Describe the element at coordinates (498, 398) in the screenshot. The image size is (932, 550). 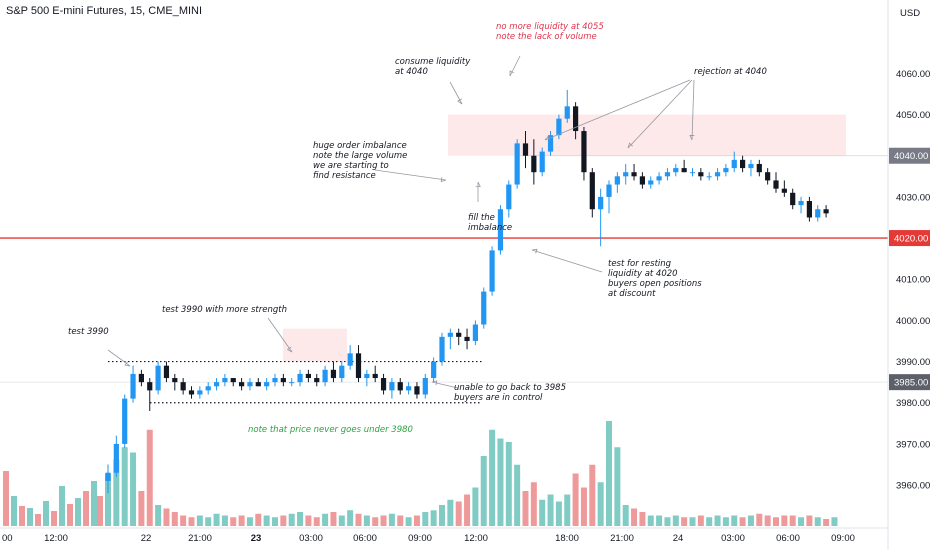
I see `annotation-text: buyers are in control` at that location.